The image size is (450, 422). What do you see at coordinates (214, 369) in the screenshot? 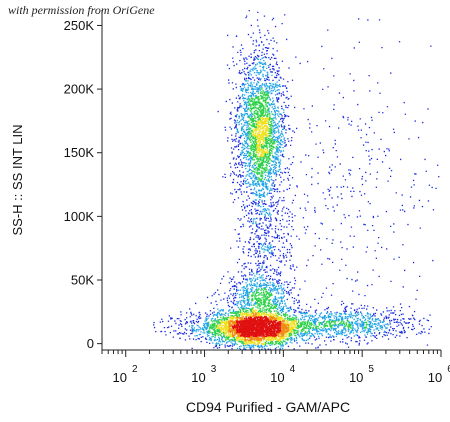
I see `x-tick-exponent: 3` at bounding box center [214, 369].